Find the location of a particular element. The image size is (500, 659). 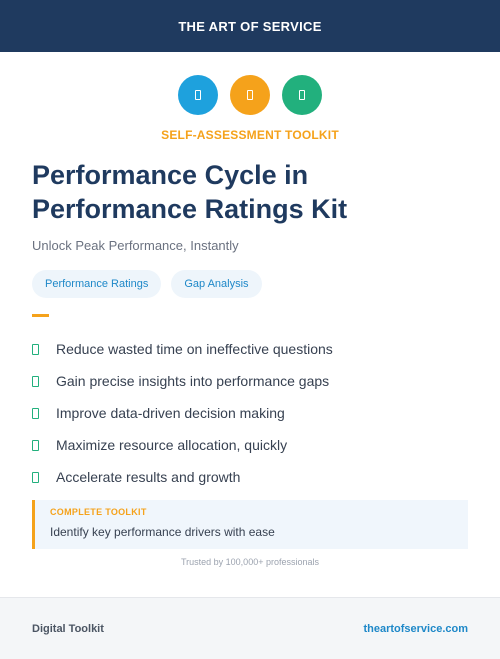

benefit-text: Accelerate results and growth is located at coordinates (148, 477).